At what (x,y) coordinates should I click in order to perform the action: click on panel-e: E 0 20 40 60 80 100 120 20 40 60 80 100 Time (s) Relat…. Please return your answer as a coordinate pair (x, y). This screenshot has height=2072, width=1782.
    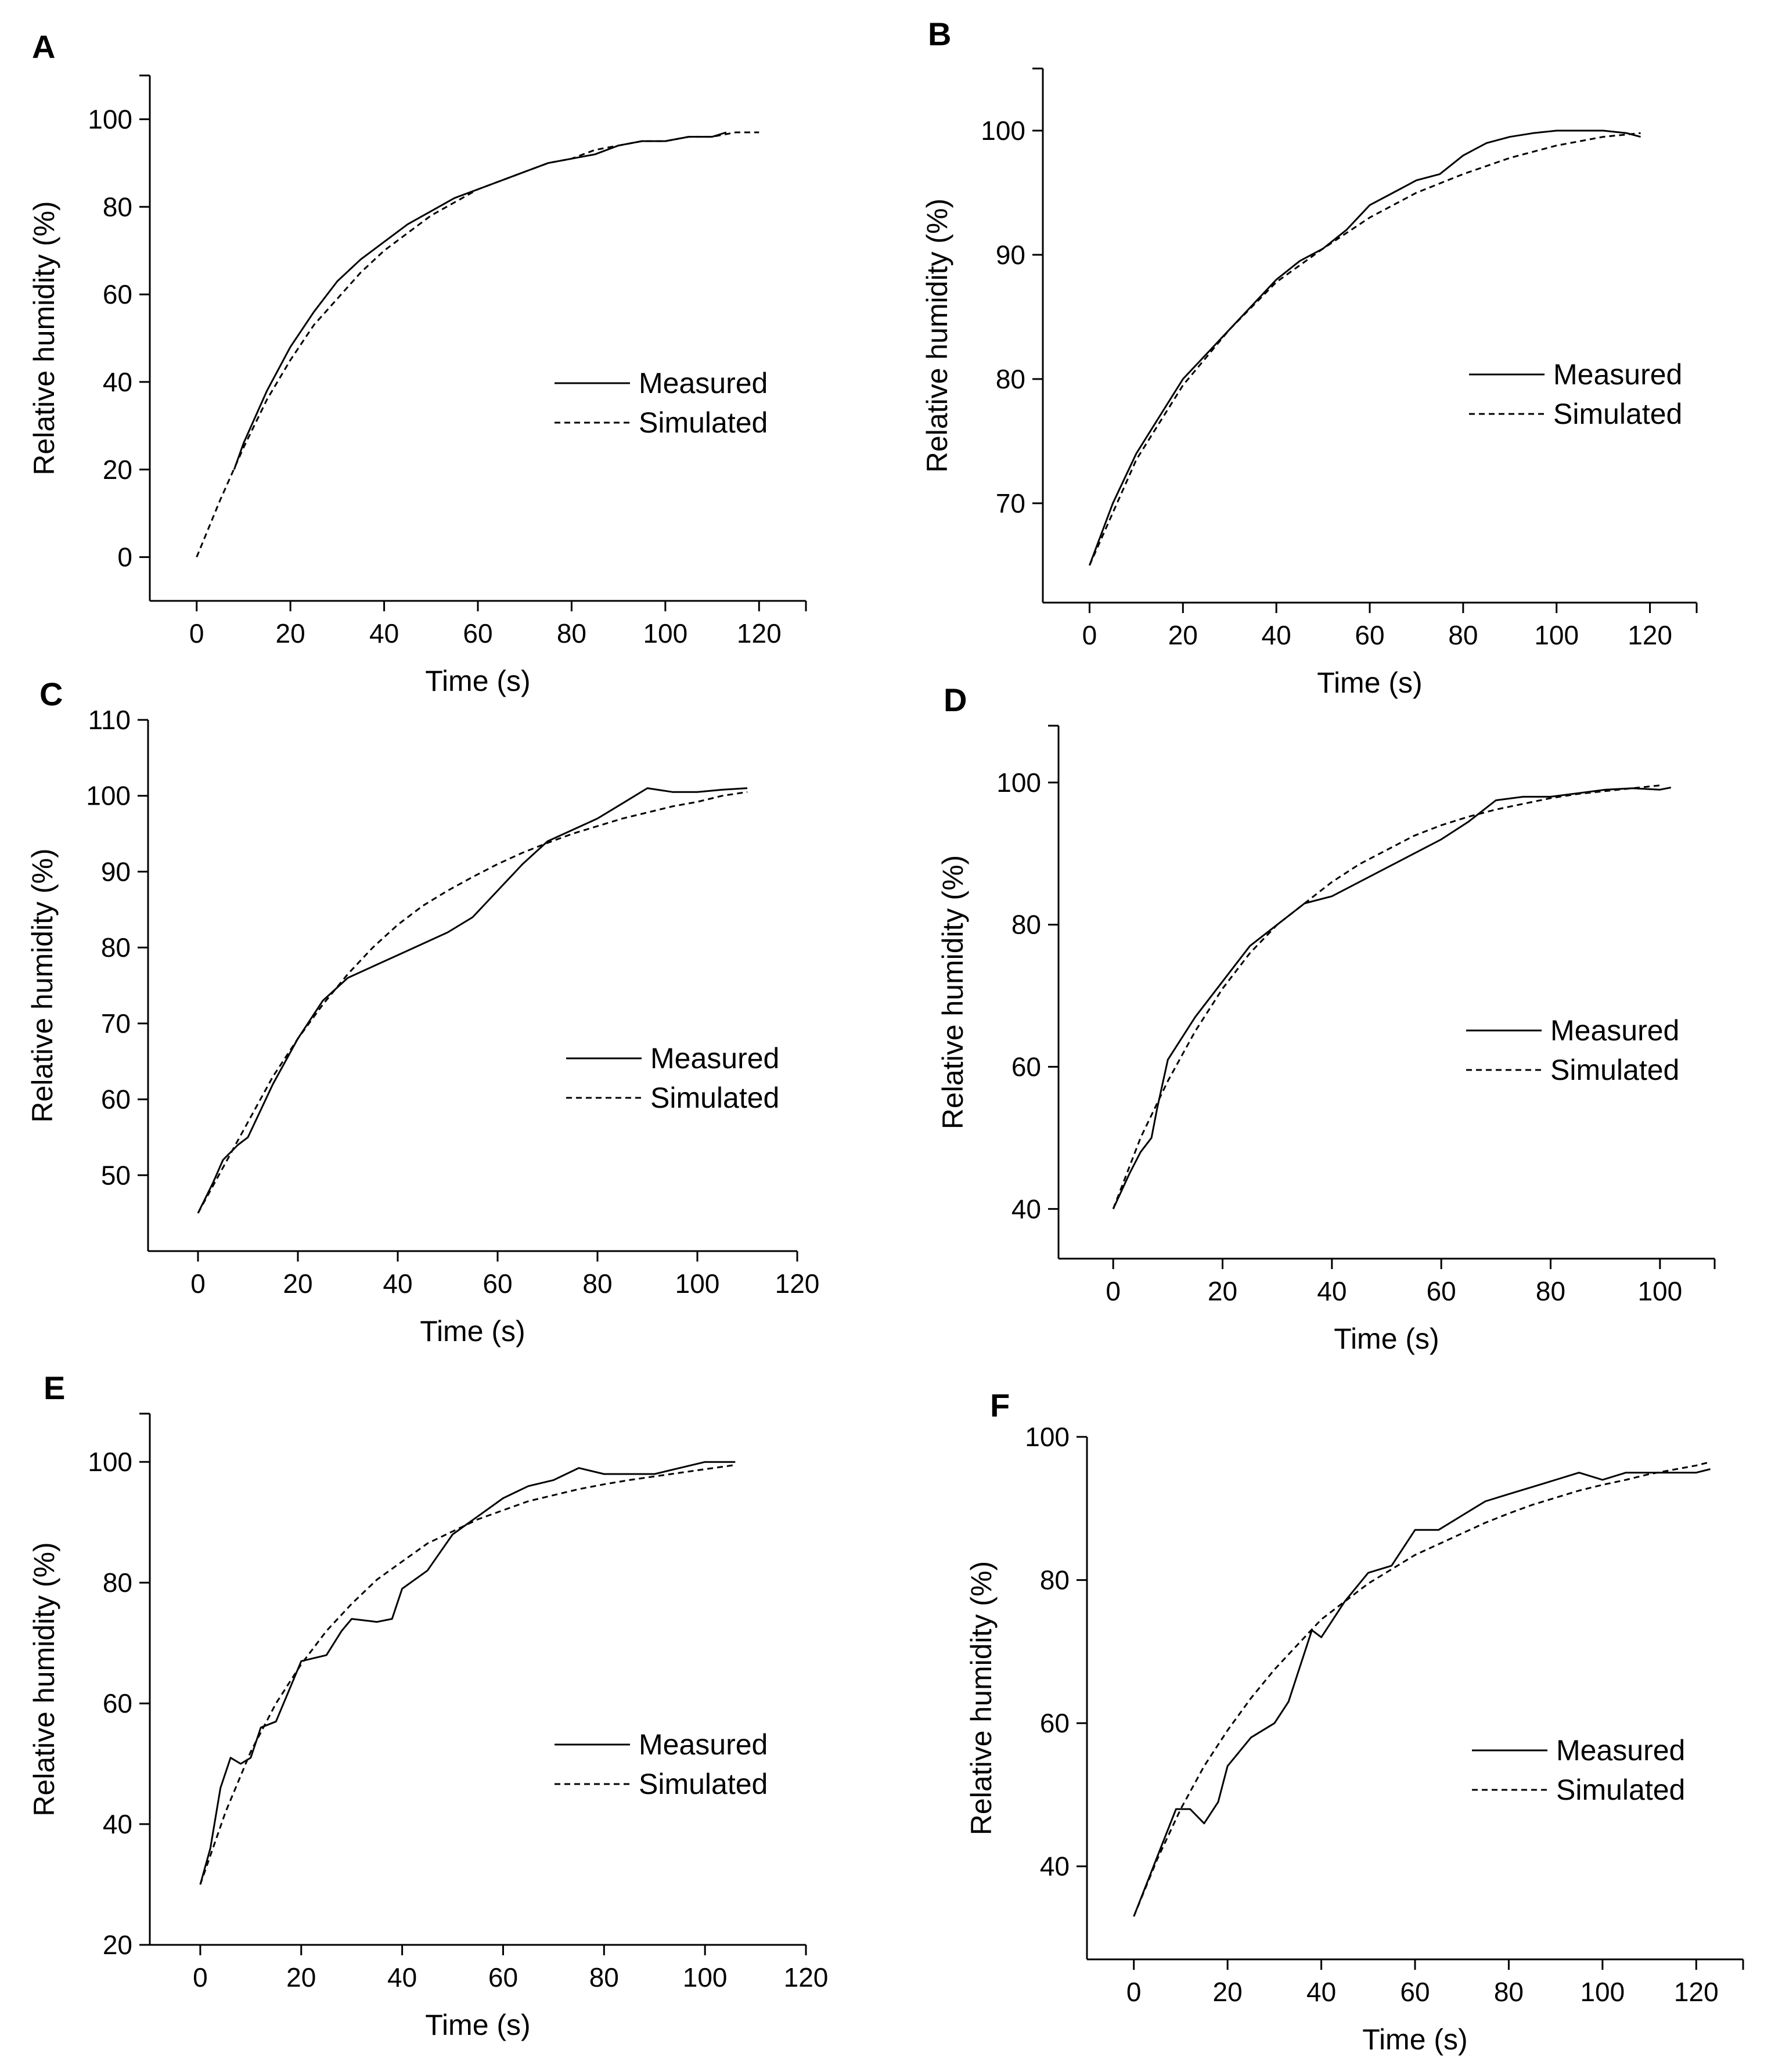
    Looking at the image, I should click on (428, 1705).